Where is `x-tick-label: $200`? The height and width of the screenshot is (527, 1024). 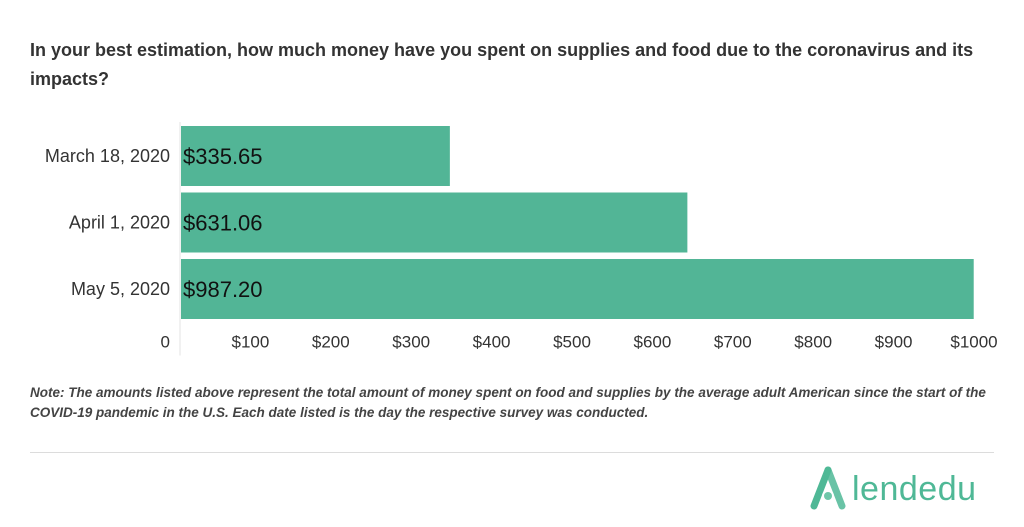 x-tick-label: $200 is located at coordinates (331, 342).